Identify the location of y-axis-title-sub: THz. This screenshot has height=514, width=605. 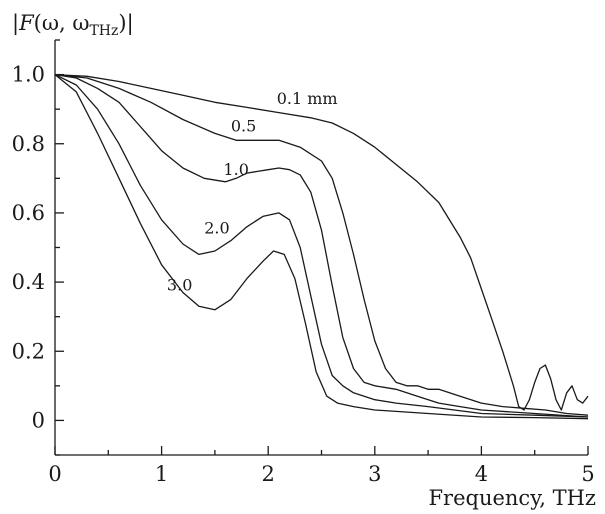
(103, 31).